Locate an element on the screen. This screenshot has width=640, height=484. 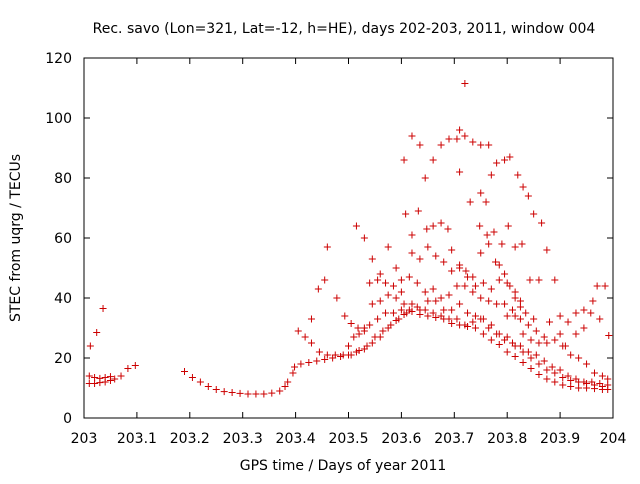
x-tick-label: 203.8 is located at coordinates (507, 439).